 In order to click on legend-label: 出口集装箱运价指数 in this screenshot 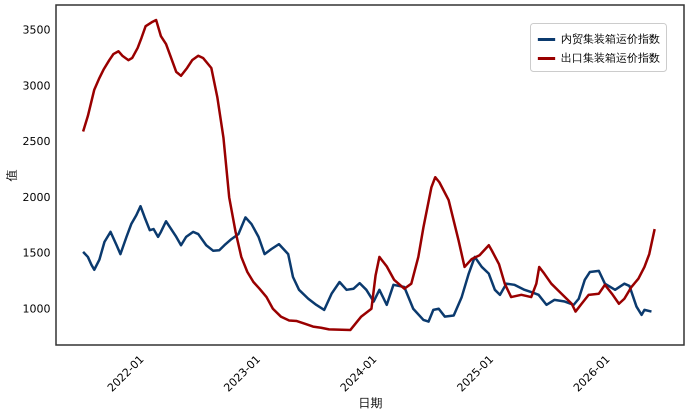, I will do `click(610, 58)`.